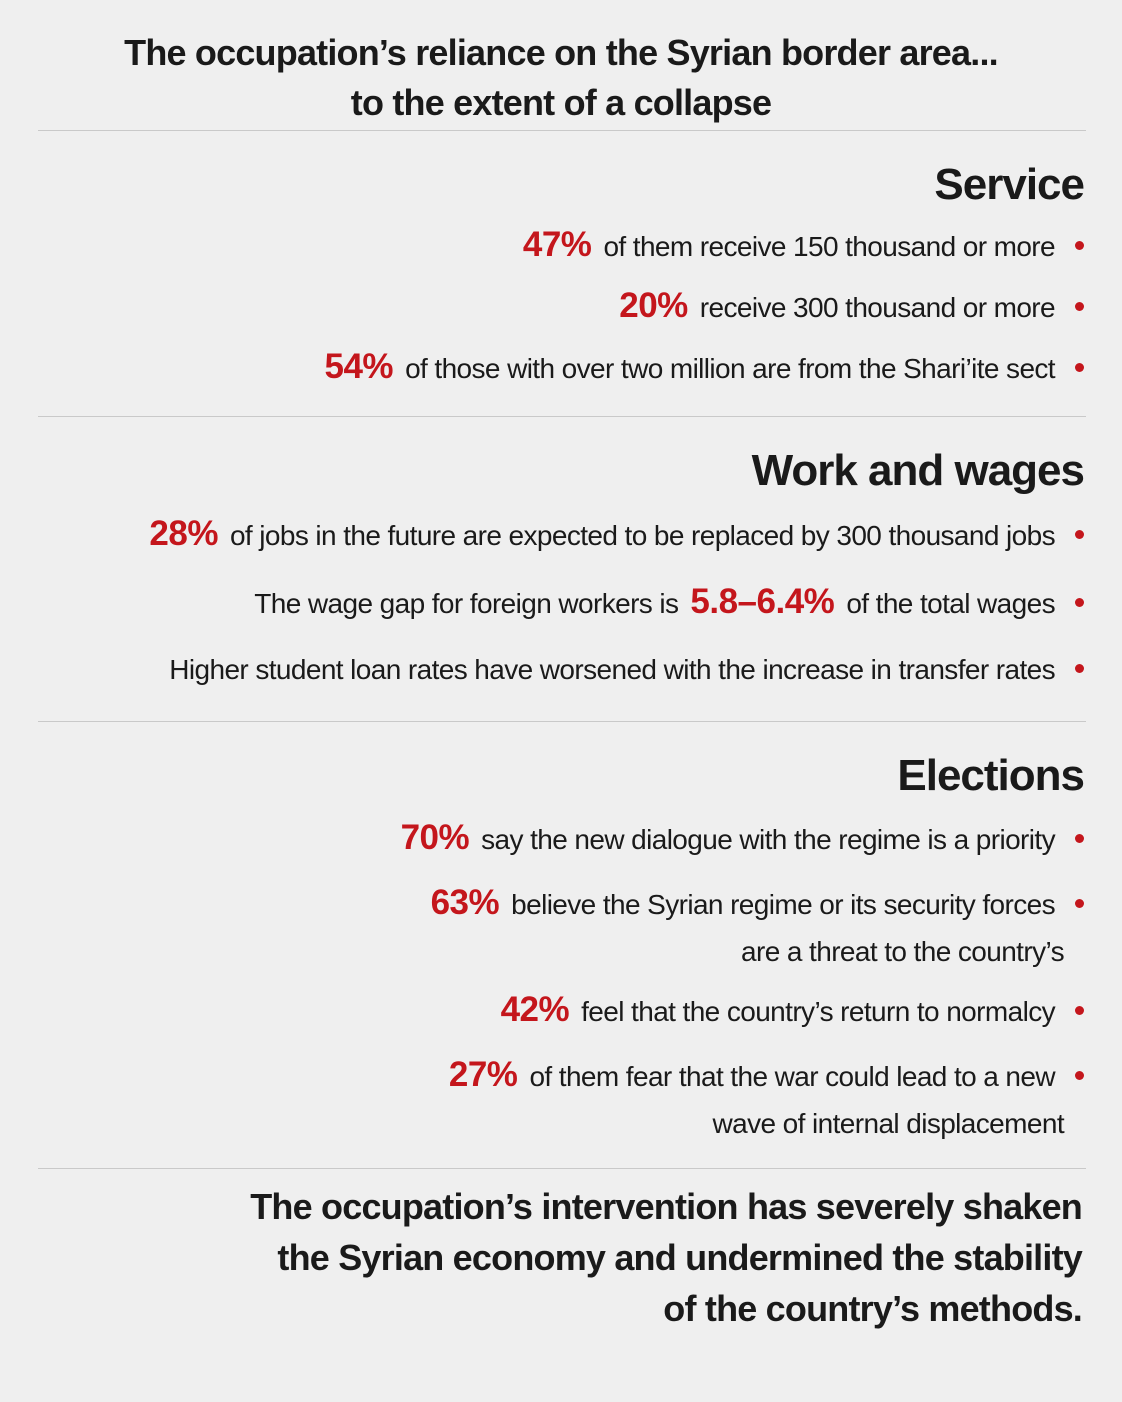 Image resolution: width=1122 pixels, height=1402 pixels. What do you see at coordinates (888, 1123) in the screenshot?
I see `item-continuation: wave of internal displacement` at bounding box center [888, 1123].